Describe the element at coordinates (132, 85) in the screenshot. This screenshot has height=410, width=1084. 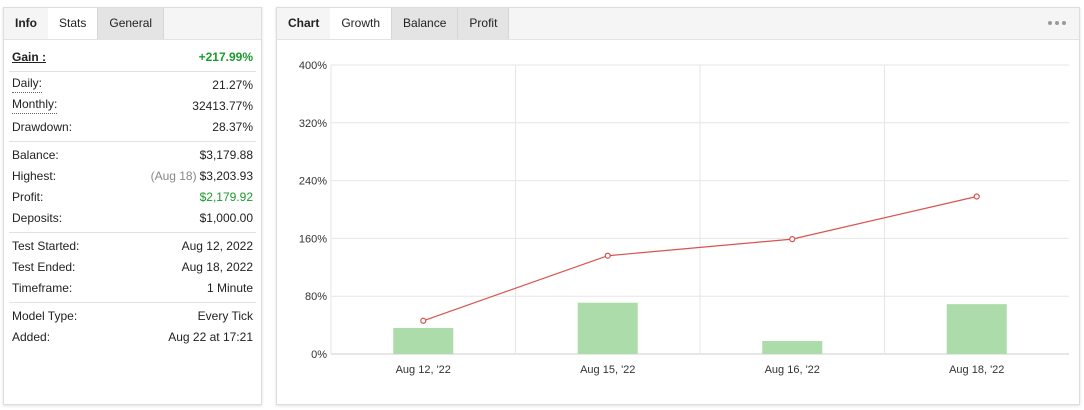
I see `stat-row: Daily: 21.27%` at that location.